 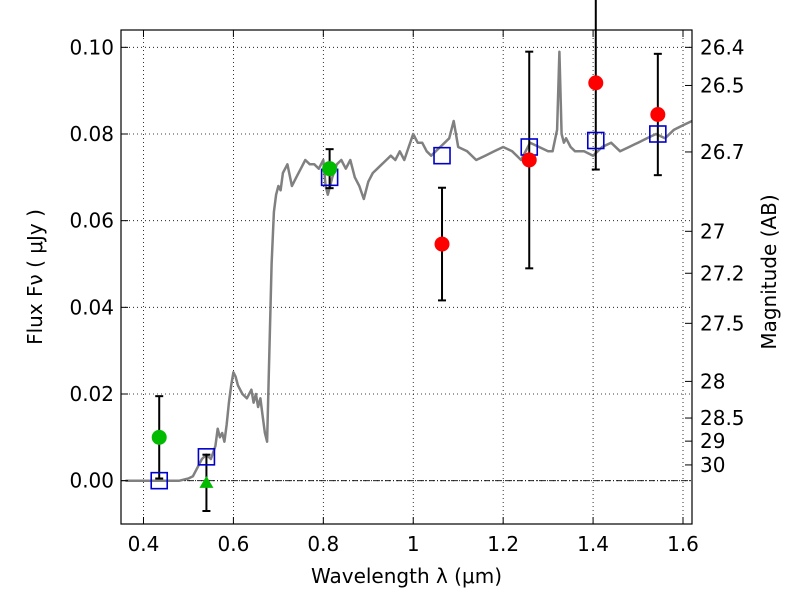 What do you see at coordinates (91, 307) in the screenshot?
I see `y-tick-label: 0.04` at bounding box center [91, 307].